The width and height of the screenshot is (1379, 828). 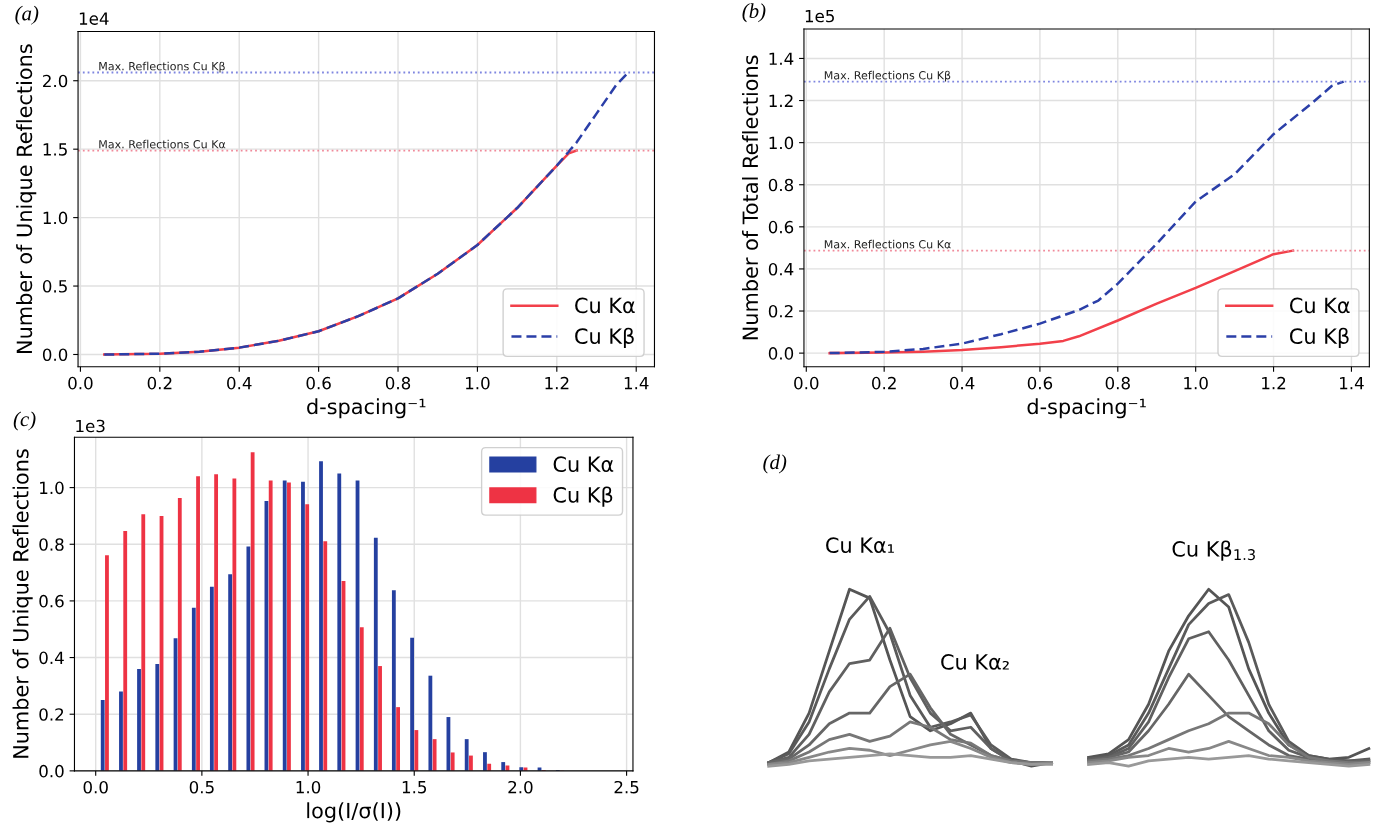 What do you see at coordinates (626, 787) in the screenshot?
I see `x-tick-label: 2.5` at bounding box center [626, 787].